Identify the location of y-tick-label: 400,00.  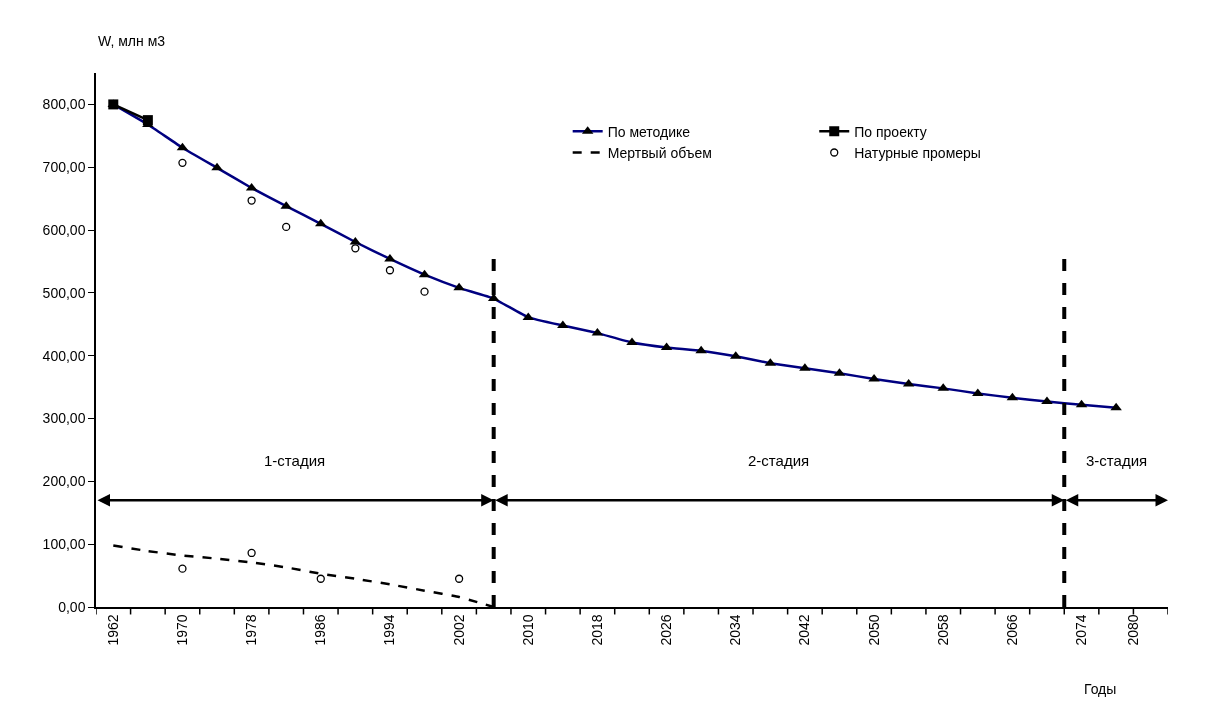
(64, 355).